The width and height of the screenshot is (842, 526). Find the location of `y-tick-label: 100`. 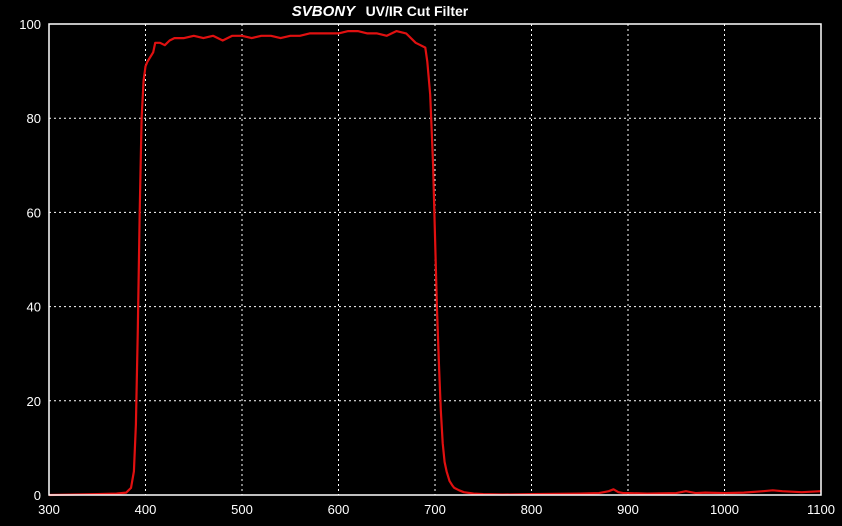

y-tick-label: 100 is located at coordinates (30, 24).